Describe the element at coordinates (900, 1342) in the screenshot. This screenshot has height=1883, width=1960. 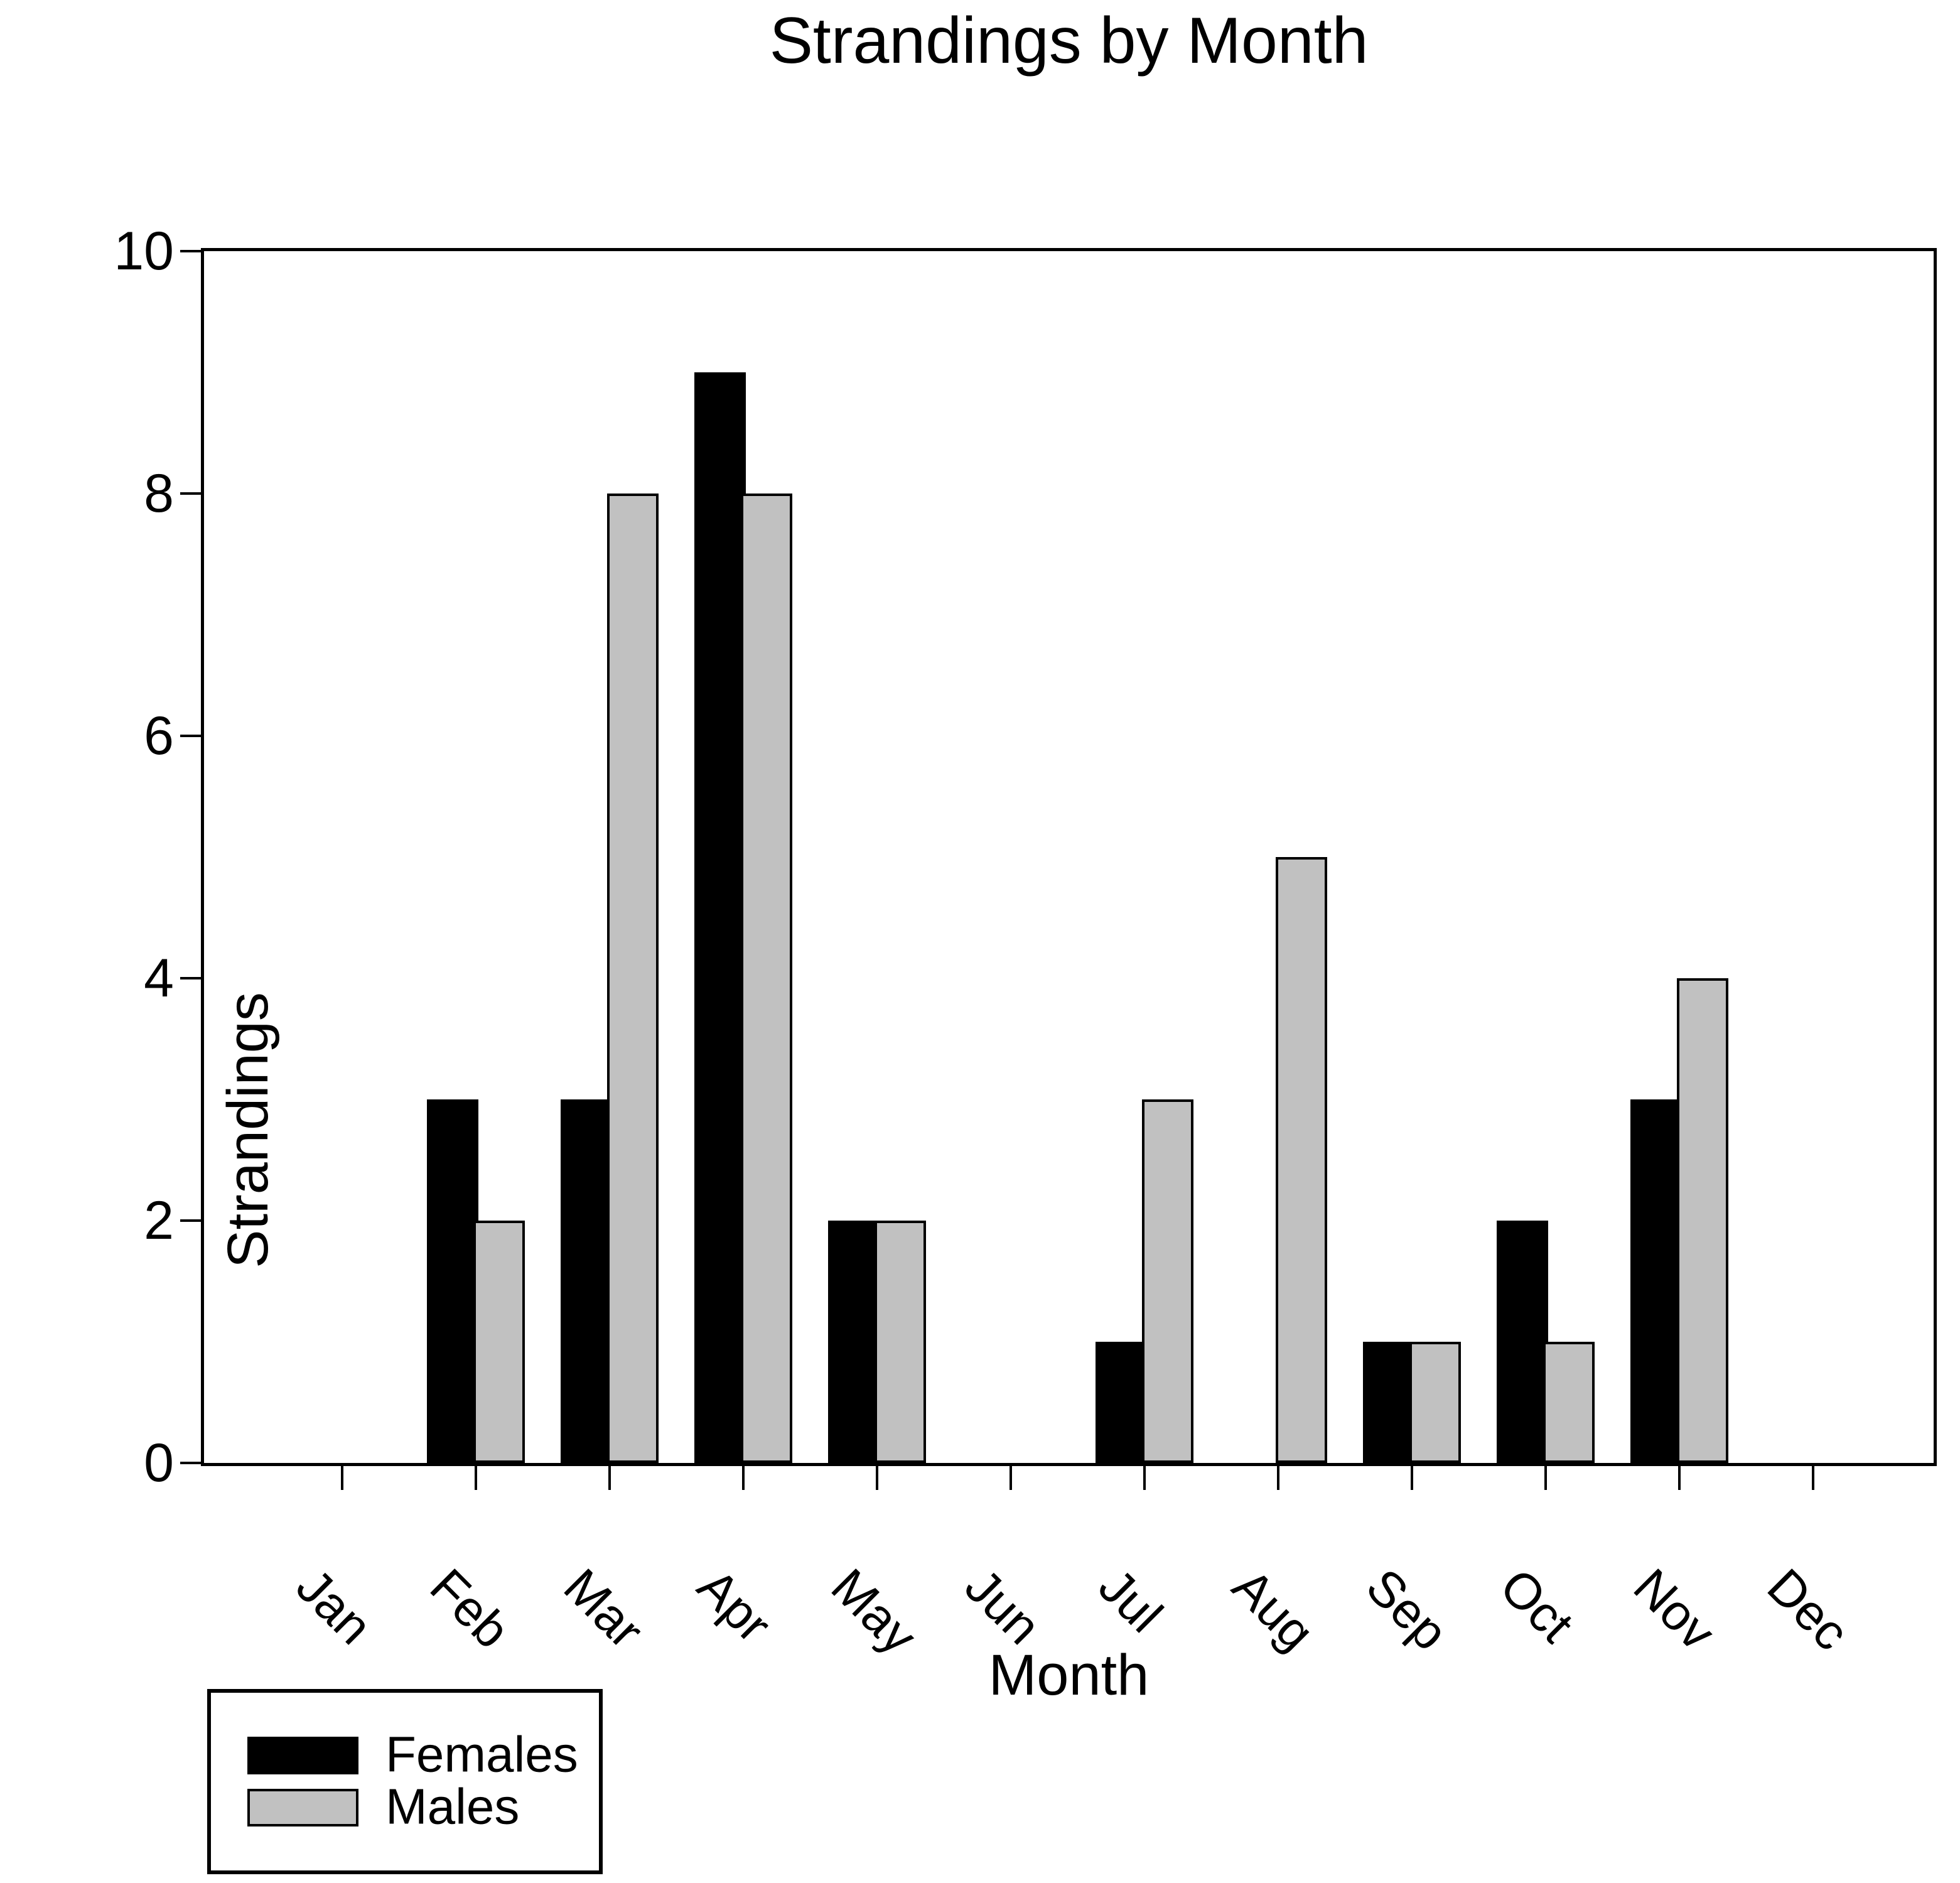
I see `bar-males-may` at that location.